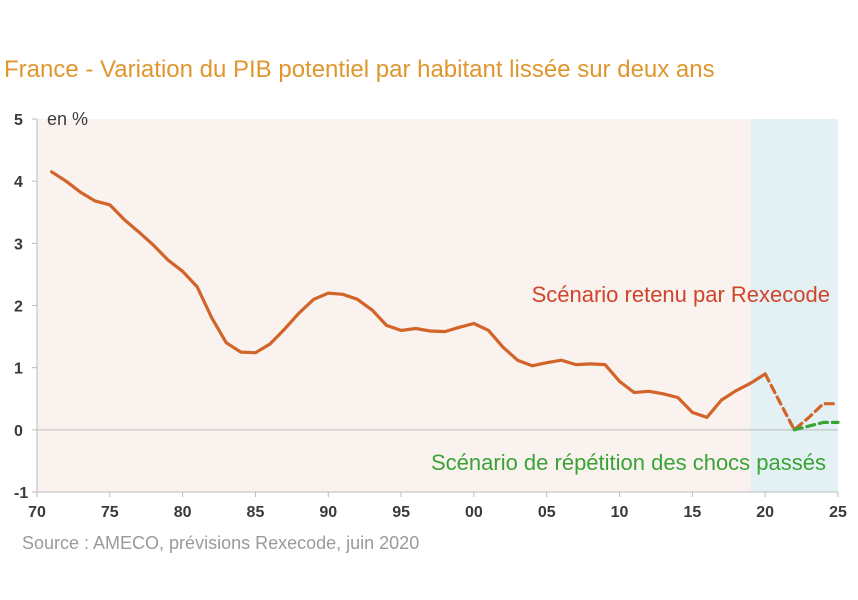 Image resolution: width=858 pixels, height=600 pixels. Describe the element at coordinates (67, 119) in the screenshot. I see `unit-label: en %` at that location.